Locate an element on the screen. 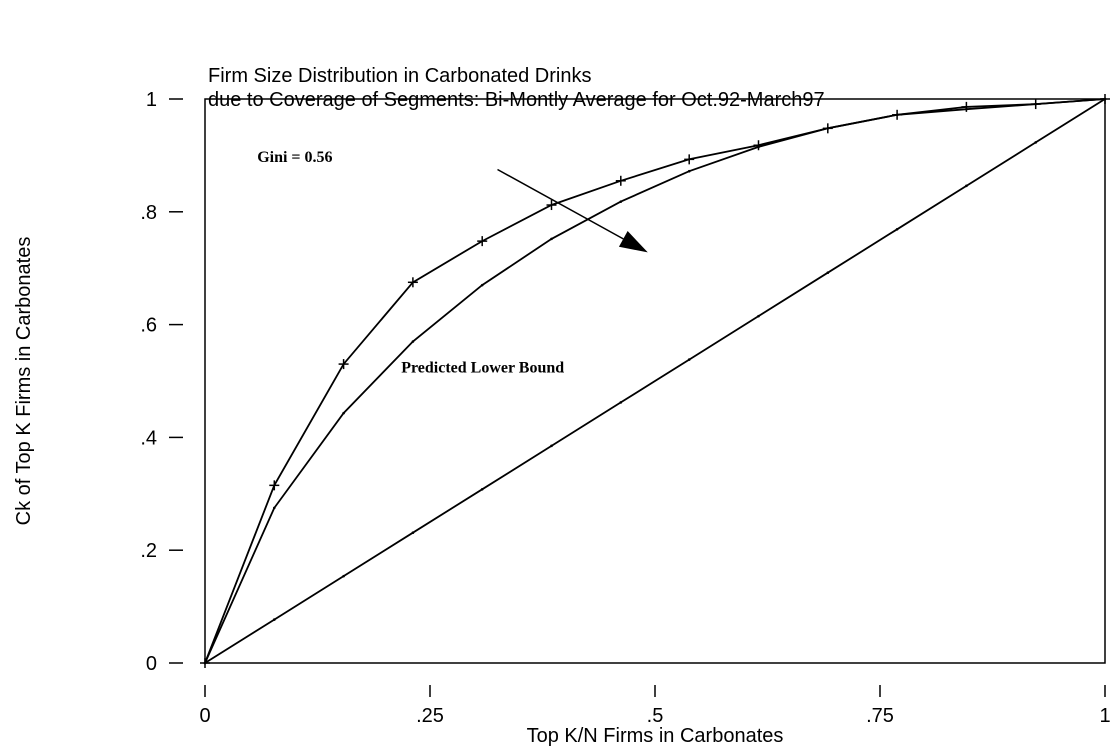  x-axis: 0 .25 .5 .75 1 is located at coordinates (654, 706).